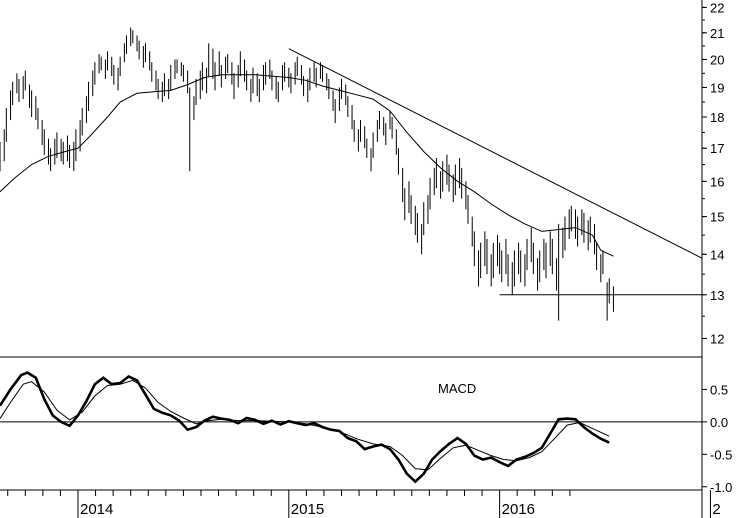  Describe the element at coordinates (716, 509) in the screenshot. I see `x-tick-label: 2` at that location.